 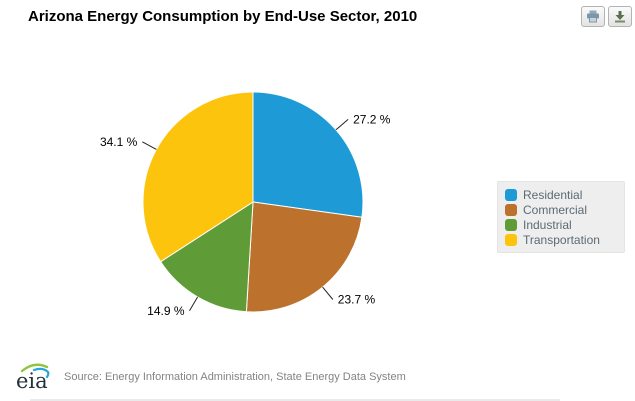 I want to click on eia-logo-text: eia, so click(x=32, y=381).